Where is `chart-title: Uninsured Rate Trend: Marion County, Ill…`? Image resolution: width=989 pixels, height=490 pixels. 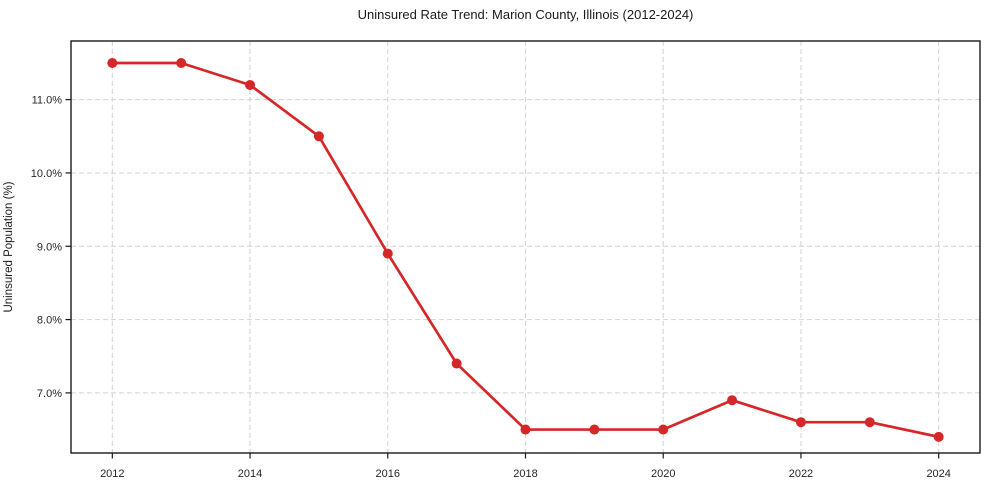 chart-title: Uninsured Rate Trend: Marion County, Ill… is located at coordinates (525, 14).